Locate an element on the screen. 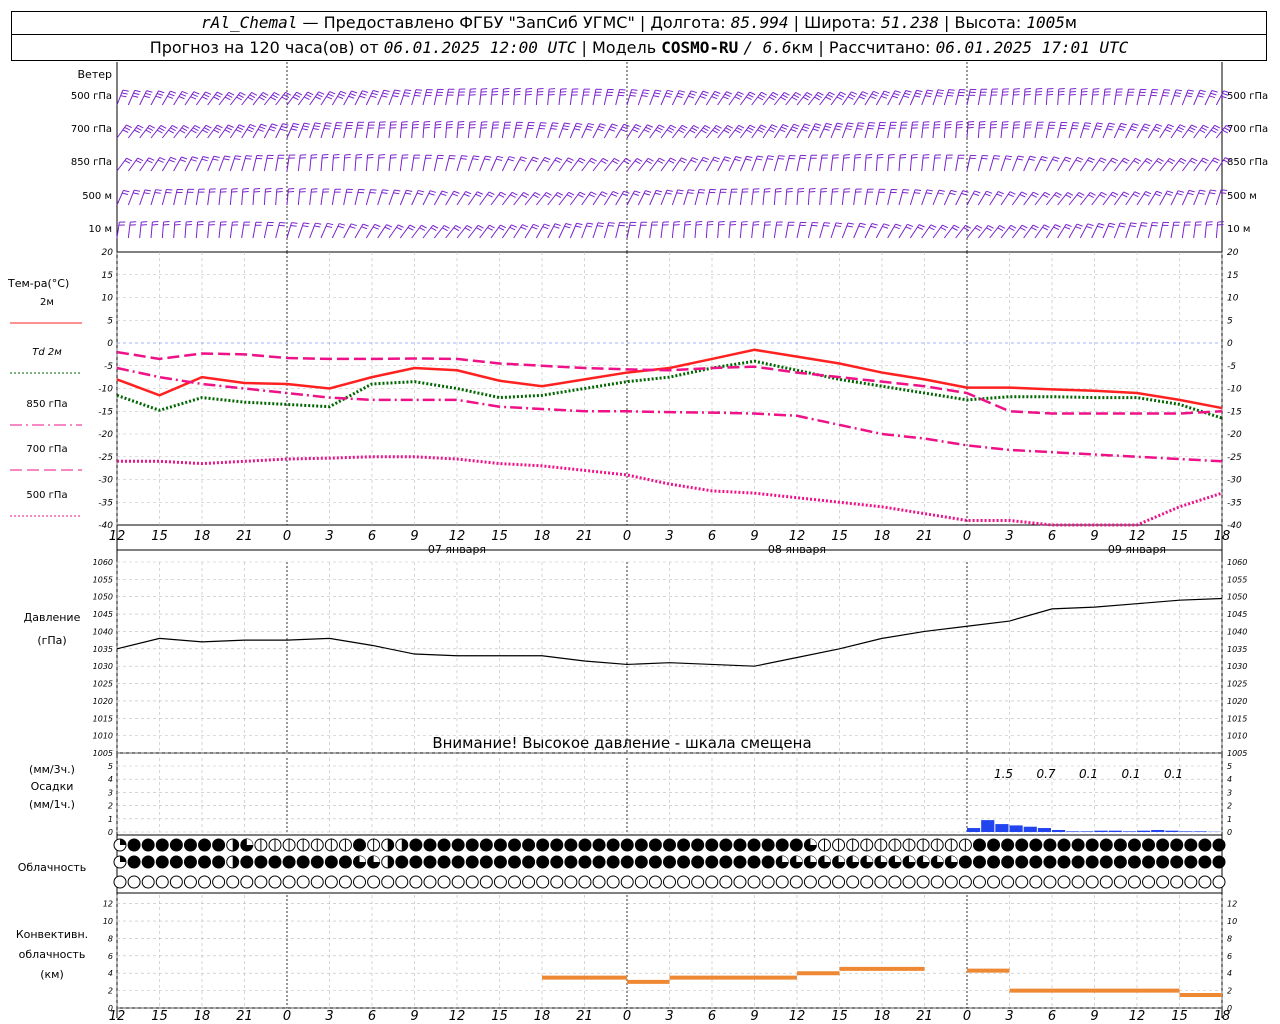 The width and height of the screenshot is (1280, 1024). temp-ytick-label: 5 is located at coordinates (110, 321).